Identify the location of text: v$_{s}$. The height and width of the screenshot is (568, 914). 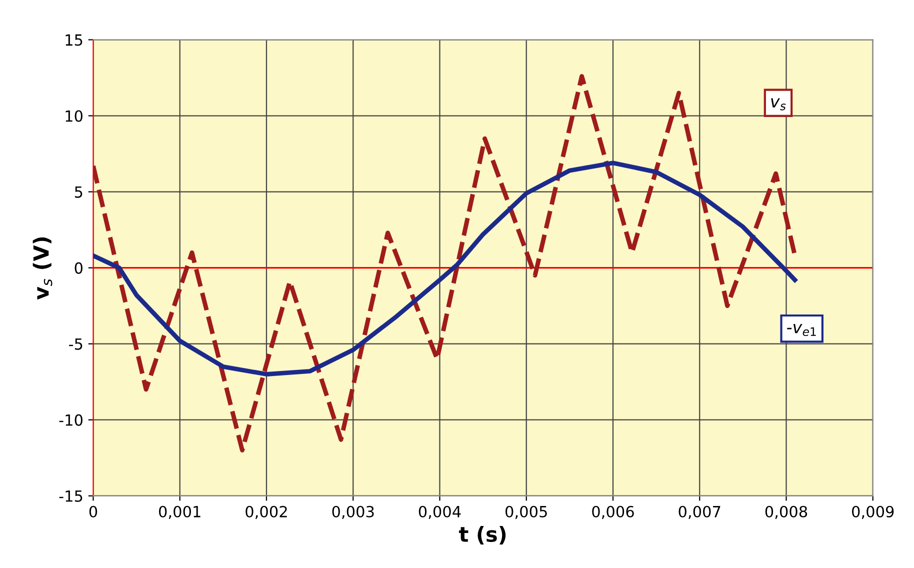
(778, 104).